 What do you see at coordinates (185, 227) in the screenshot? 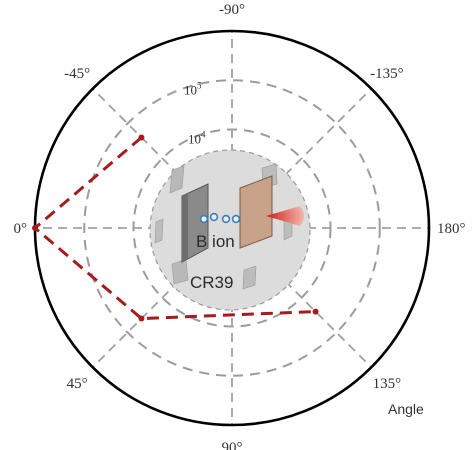
I see `cr39-plate-edge` at bounding box center [185, 227].